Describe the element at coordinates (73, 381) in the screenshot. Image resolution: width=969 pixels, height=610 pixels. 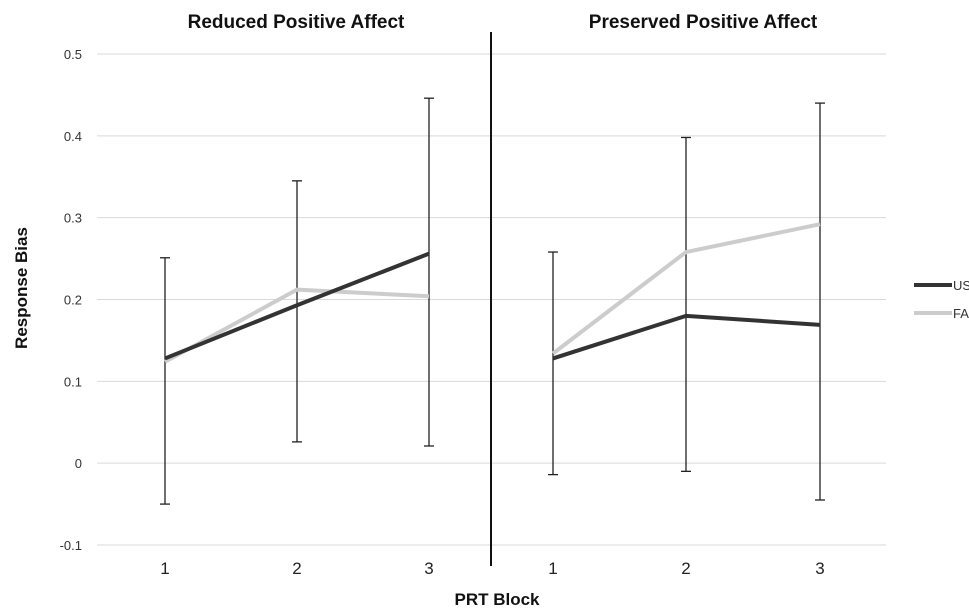
I see `y-tick-label: 0.1` at that location.